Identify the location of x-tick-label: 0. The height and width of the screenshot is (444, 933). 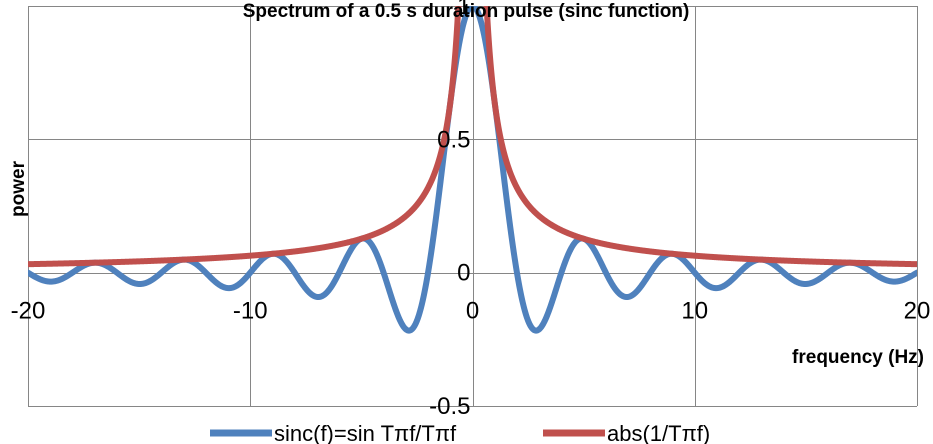
(472, 311).